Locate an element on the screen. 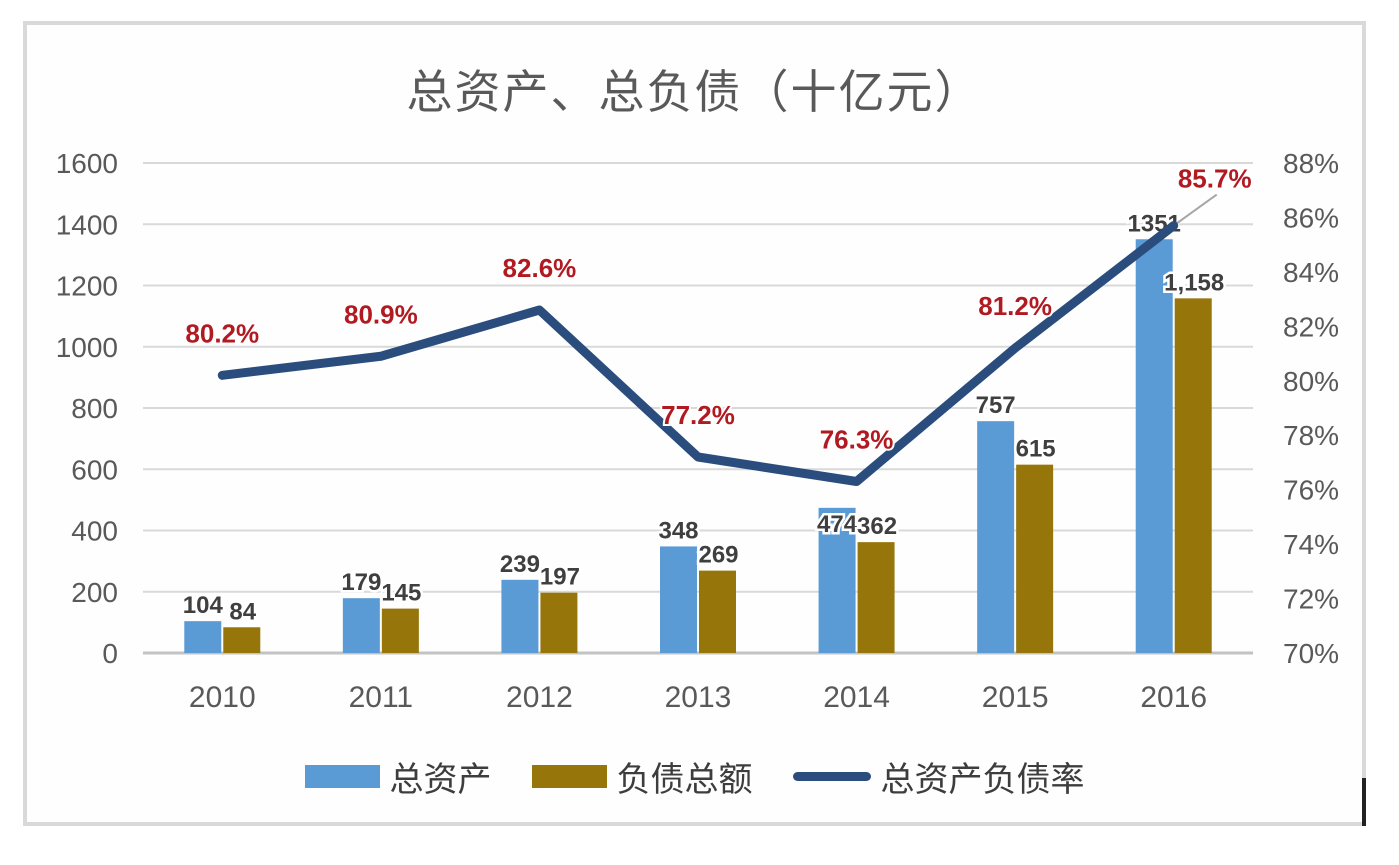  left-axis-tick-label: 1200 is located at coordinates (87, 286).